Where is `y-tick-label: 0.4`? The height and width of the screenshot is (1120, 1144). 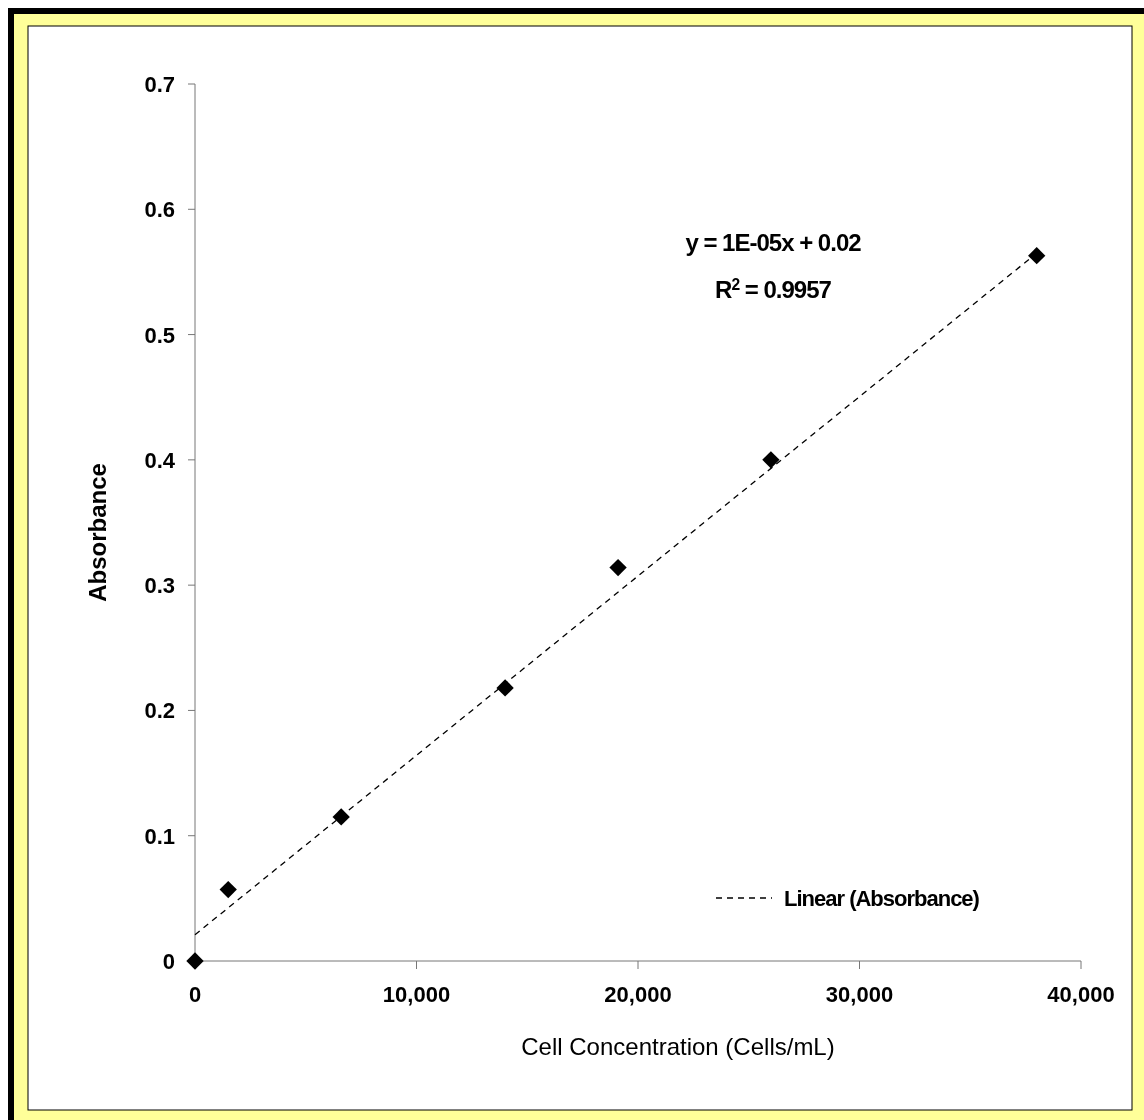 y-tick-label: 0.4 is located at coordinates (160, 460).